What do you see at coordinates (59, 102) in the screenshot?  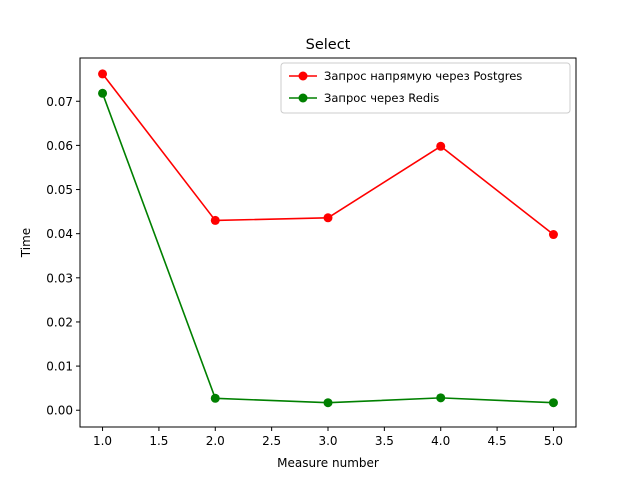 I see `y-tick-label: 0.07` at bounding box center [59, 102].